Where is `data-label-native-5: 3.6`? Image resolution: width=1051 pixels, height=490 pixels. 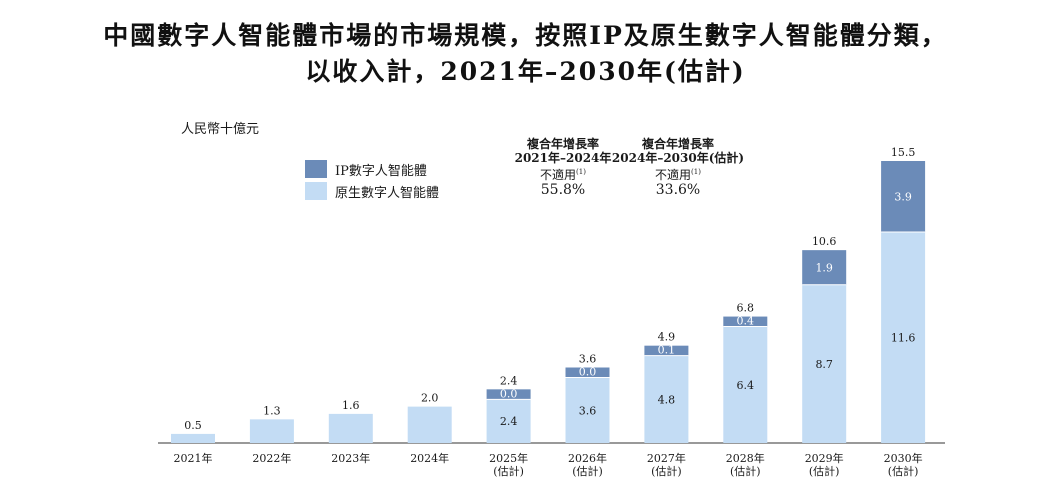
data-label-native-5: 3.6 is located at coordinates (588, 410).